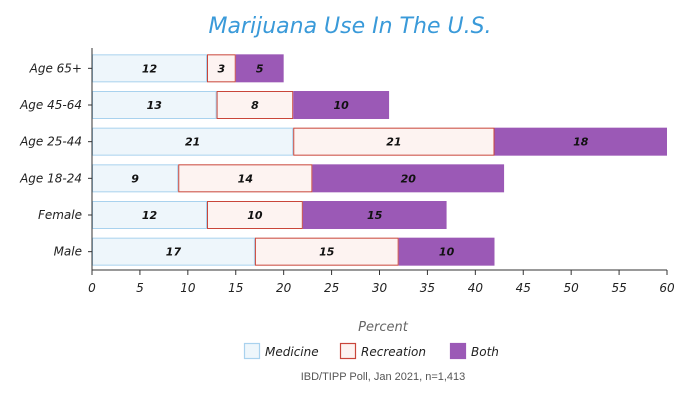  What do you see at coordinates (618, 288) in the screenshot?
I see `x-tick-label: 55` at bounding box center [618, 288].